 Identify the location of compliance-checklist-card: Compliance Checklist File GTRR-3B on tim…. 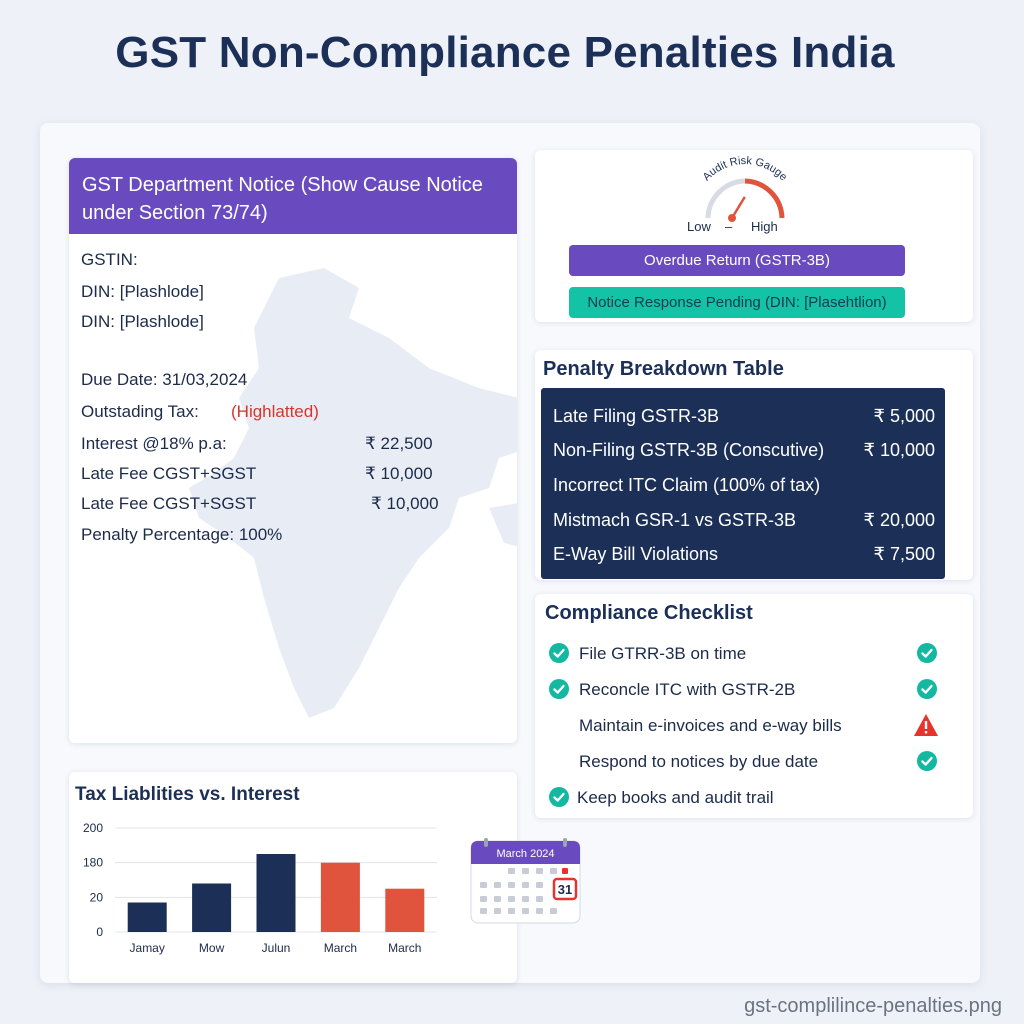
(754, 706).